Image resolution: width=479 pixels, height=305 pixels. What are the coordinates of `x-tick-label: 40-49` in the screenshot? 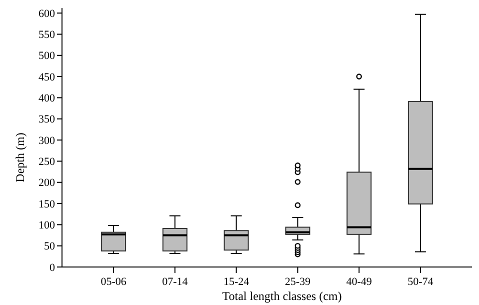 It's located at (359, 282).